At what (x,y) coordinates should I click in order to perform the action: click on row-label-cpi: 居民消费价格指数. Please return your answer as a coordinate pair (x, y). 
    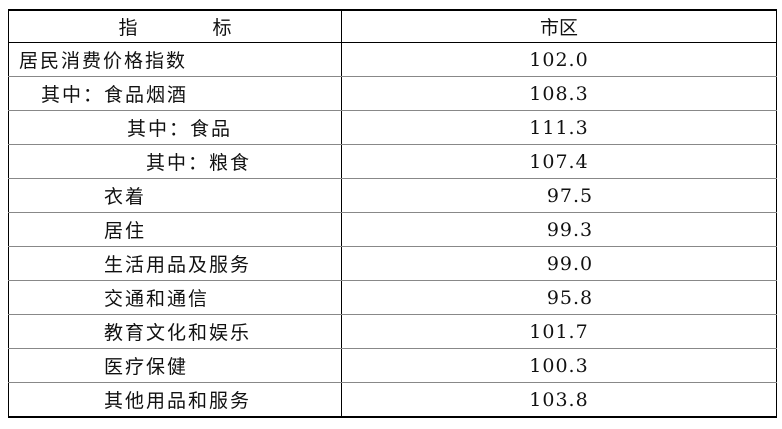
    Looking at the image, I should click on (175, 59).